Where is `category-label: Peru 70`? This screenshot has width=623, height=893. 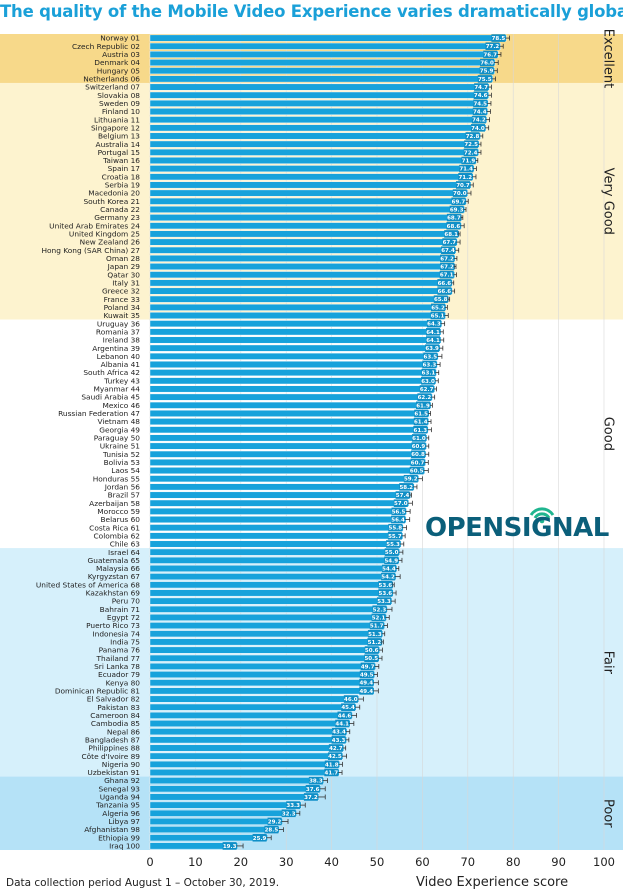 category-label: Peru 70 is located at coordinates (126, 601).